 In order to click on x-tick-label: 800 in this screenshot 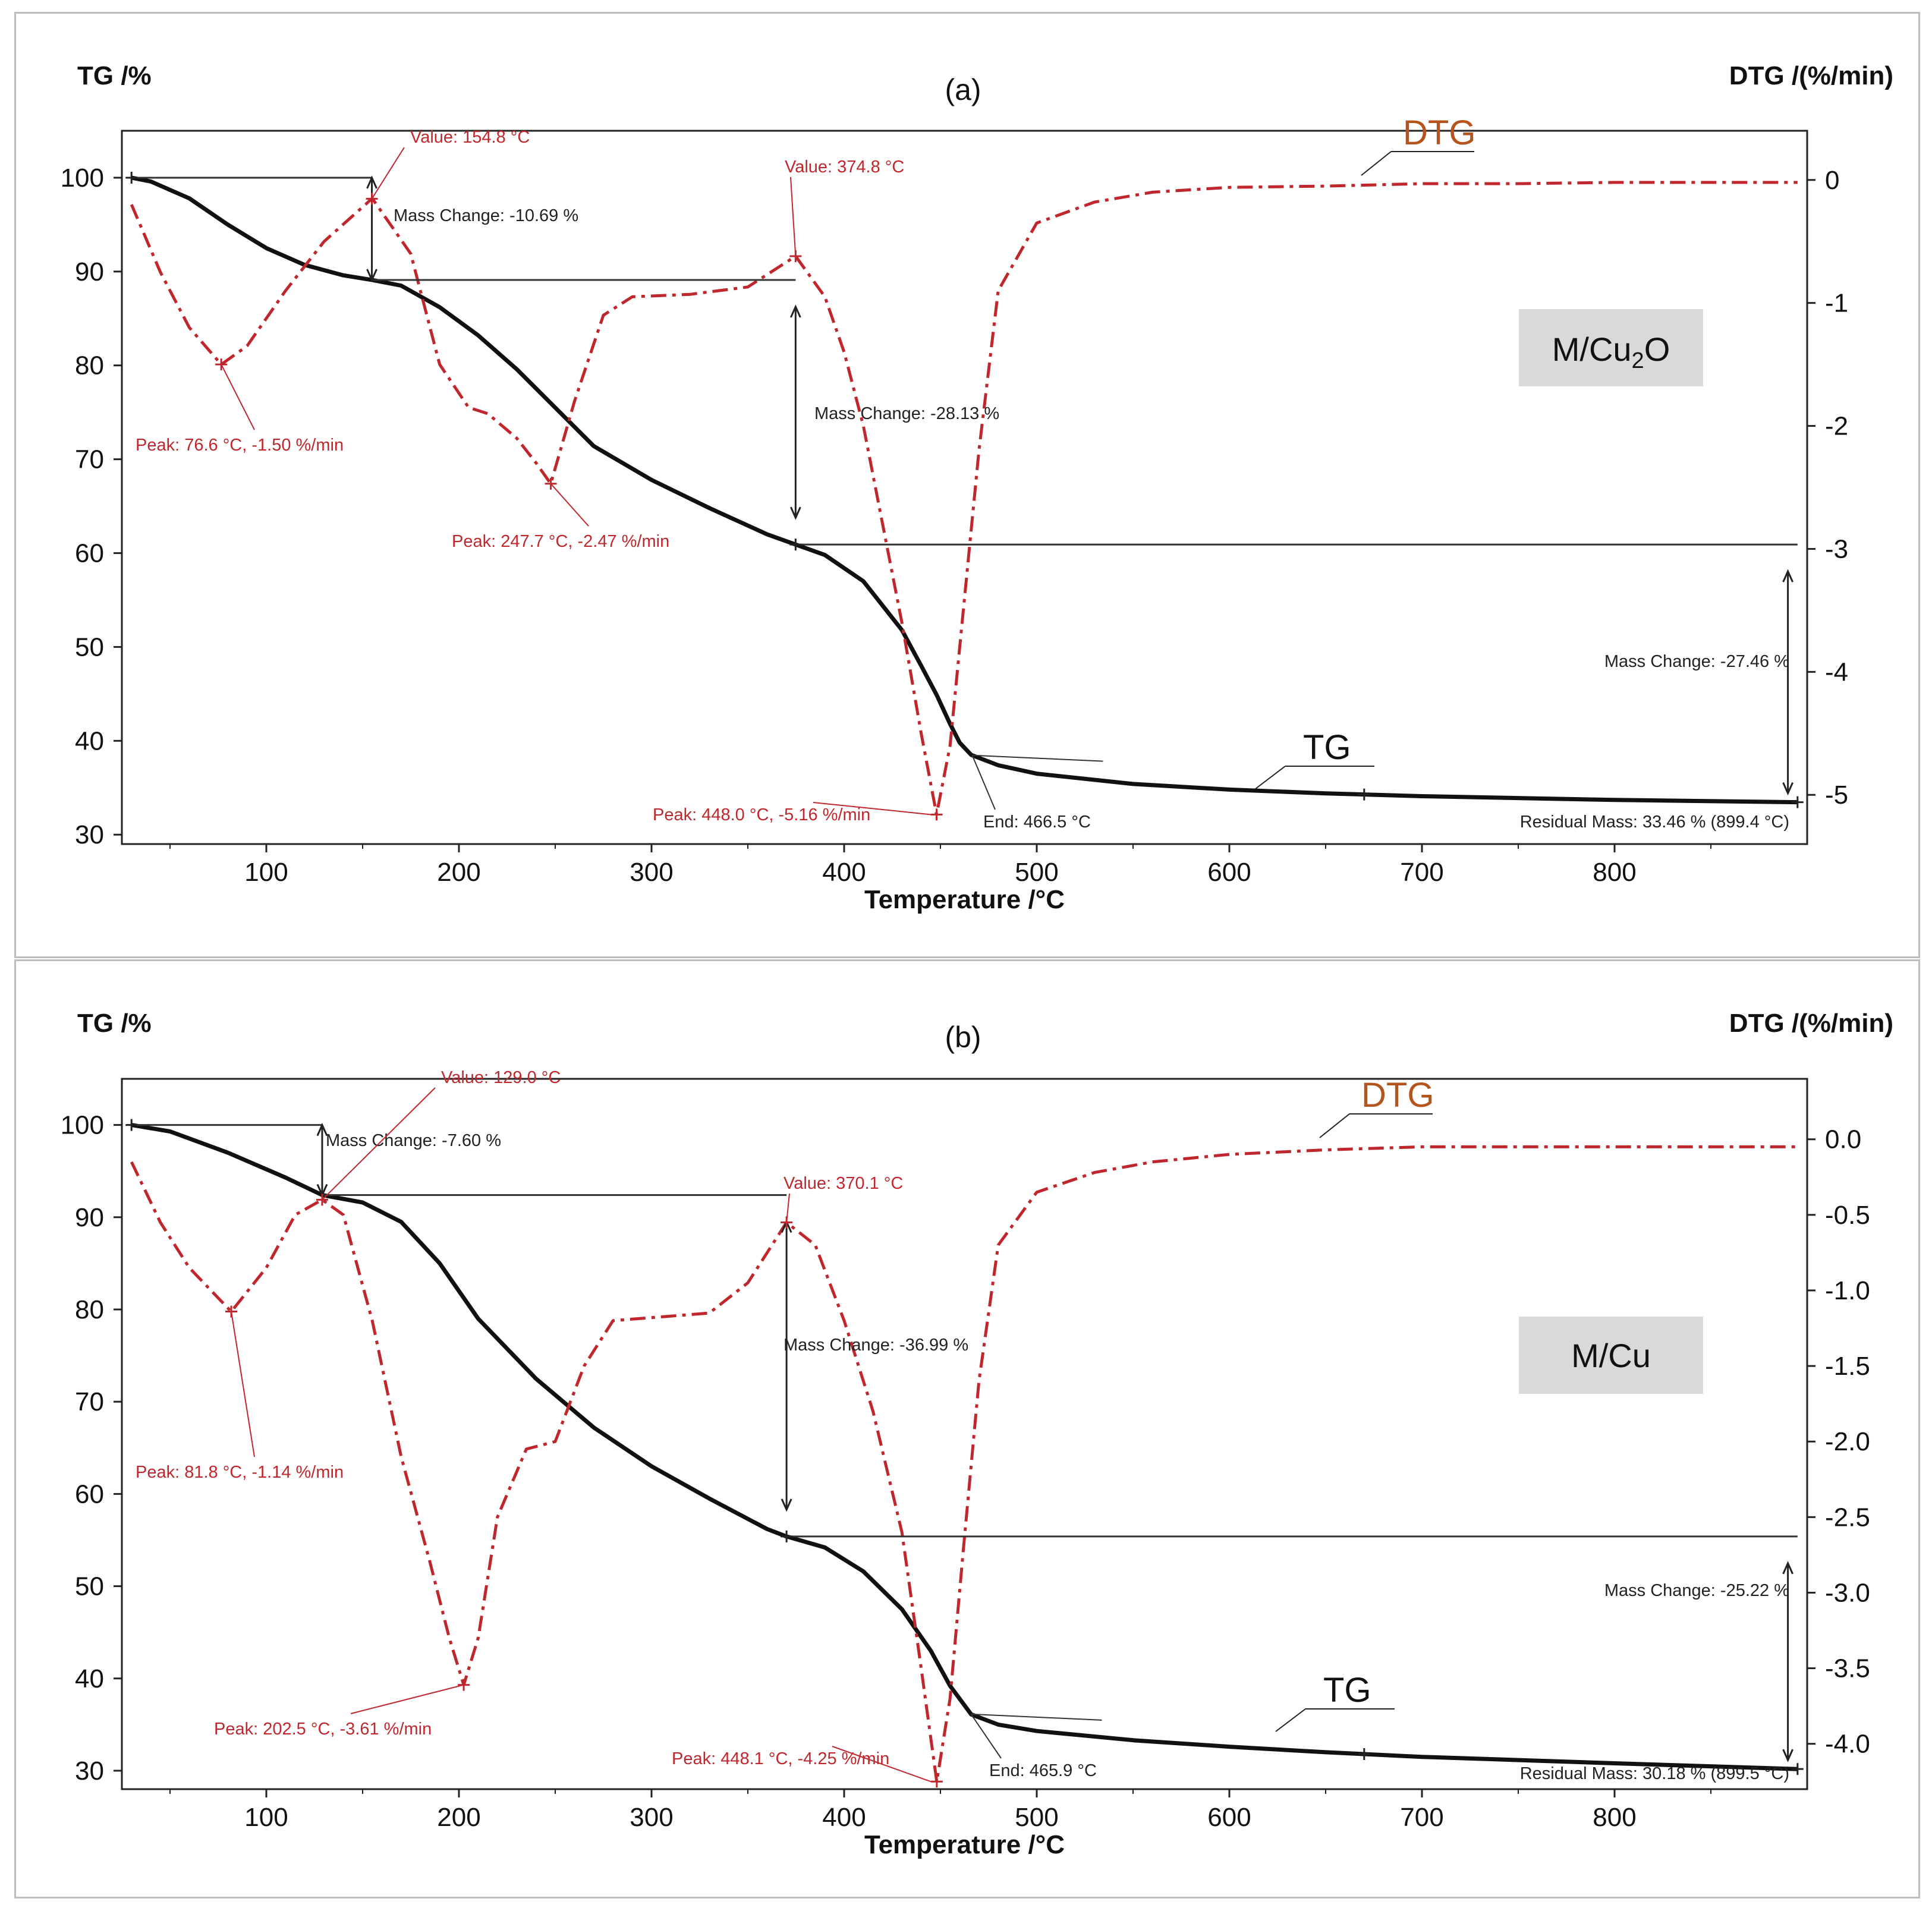, I will do `click(1615, 1818)`.